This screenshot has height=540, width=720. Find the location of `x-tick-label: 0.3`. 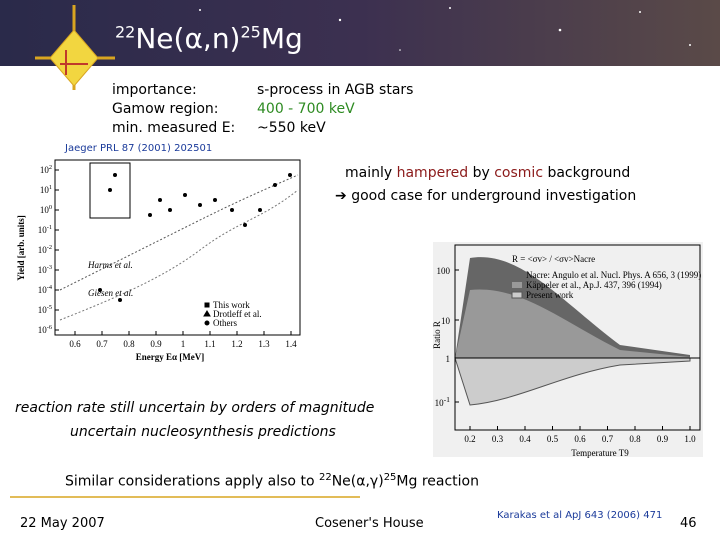

x-tick-label: 0.3 is located at coordinates (498, 439).